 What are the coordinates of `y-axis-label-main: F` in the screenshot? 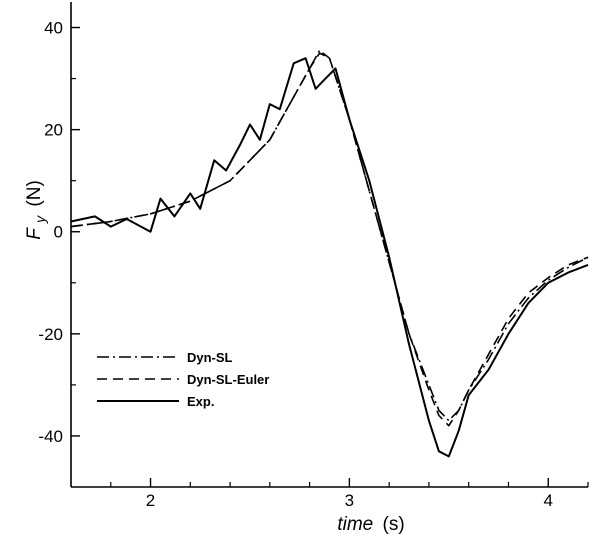 It's located at (34, 233).